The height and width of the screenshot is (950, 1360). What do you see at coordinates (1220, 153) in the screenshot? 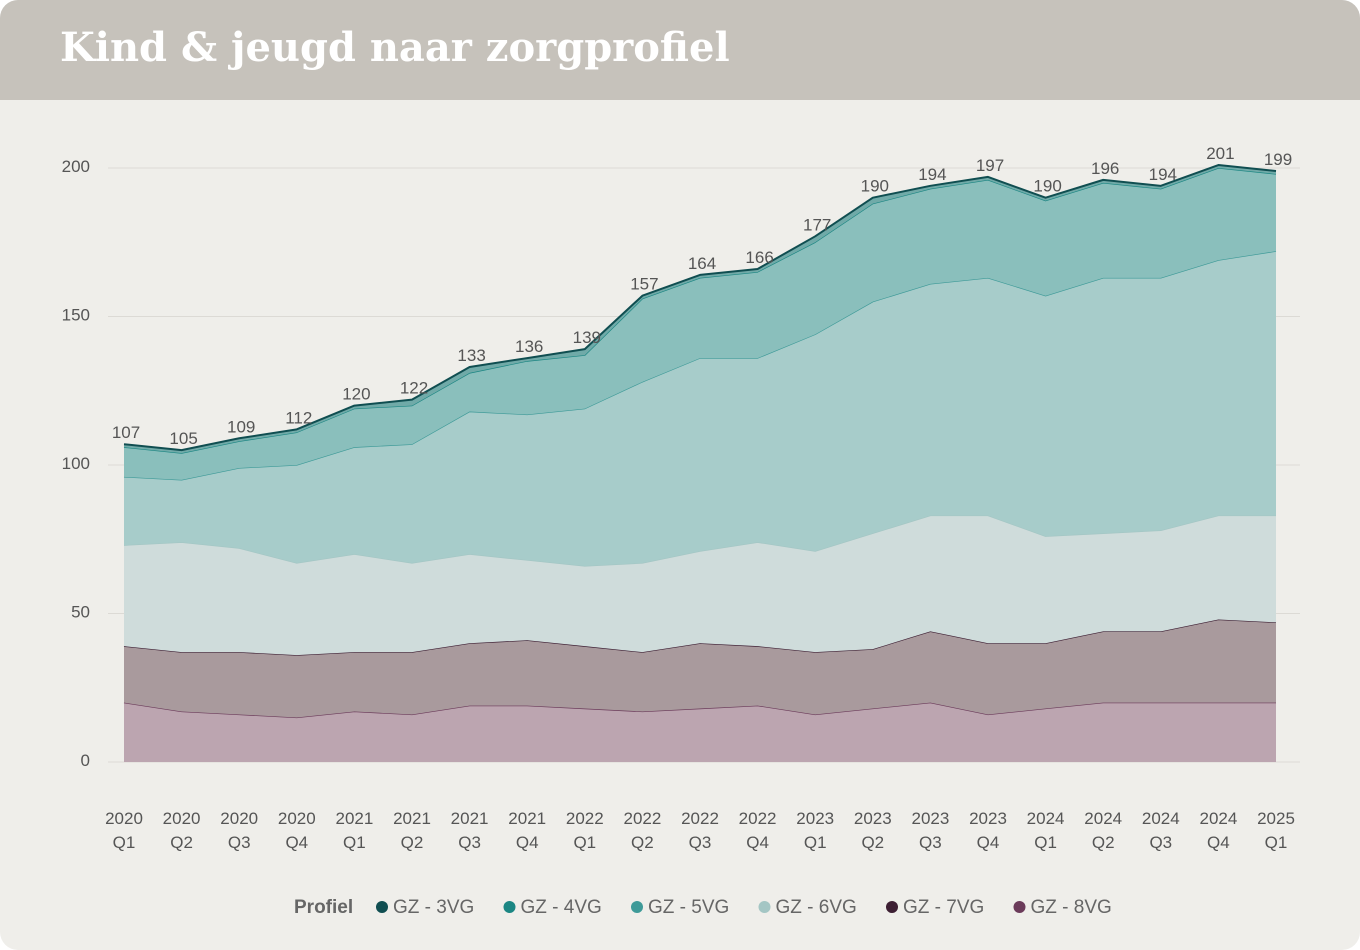
I see `total-label: 201` at bounding box center [1220, 153].